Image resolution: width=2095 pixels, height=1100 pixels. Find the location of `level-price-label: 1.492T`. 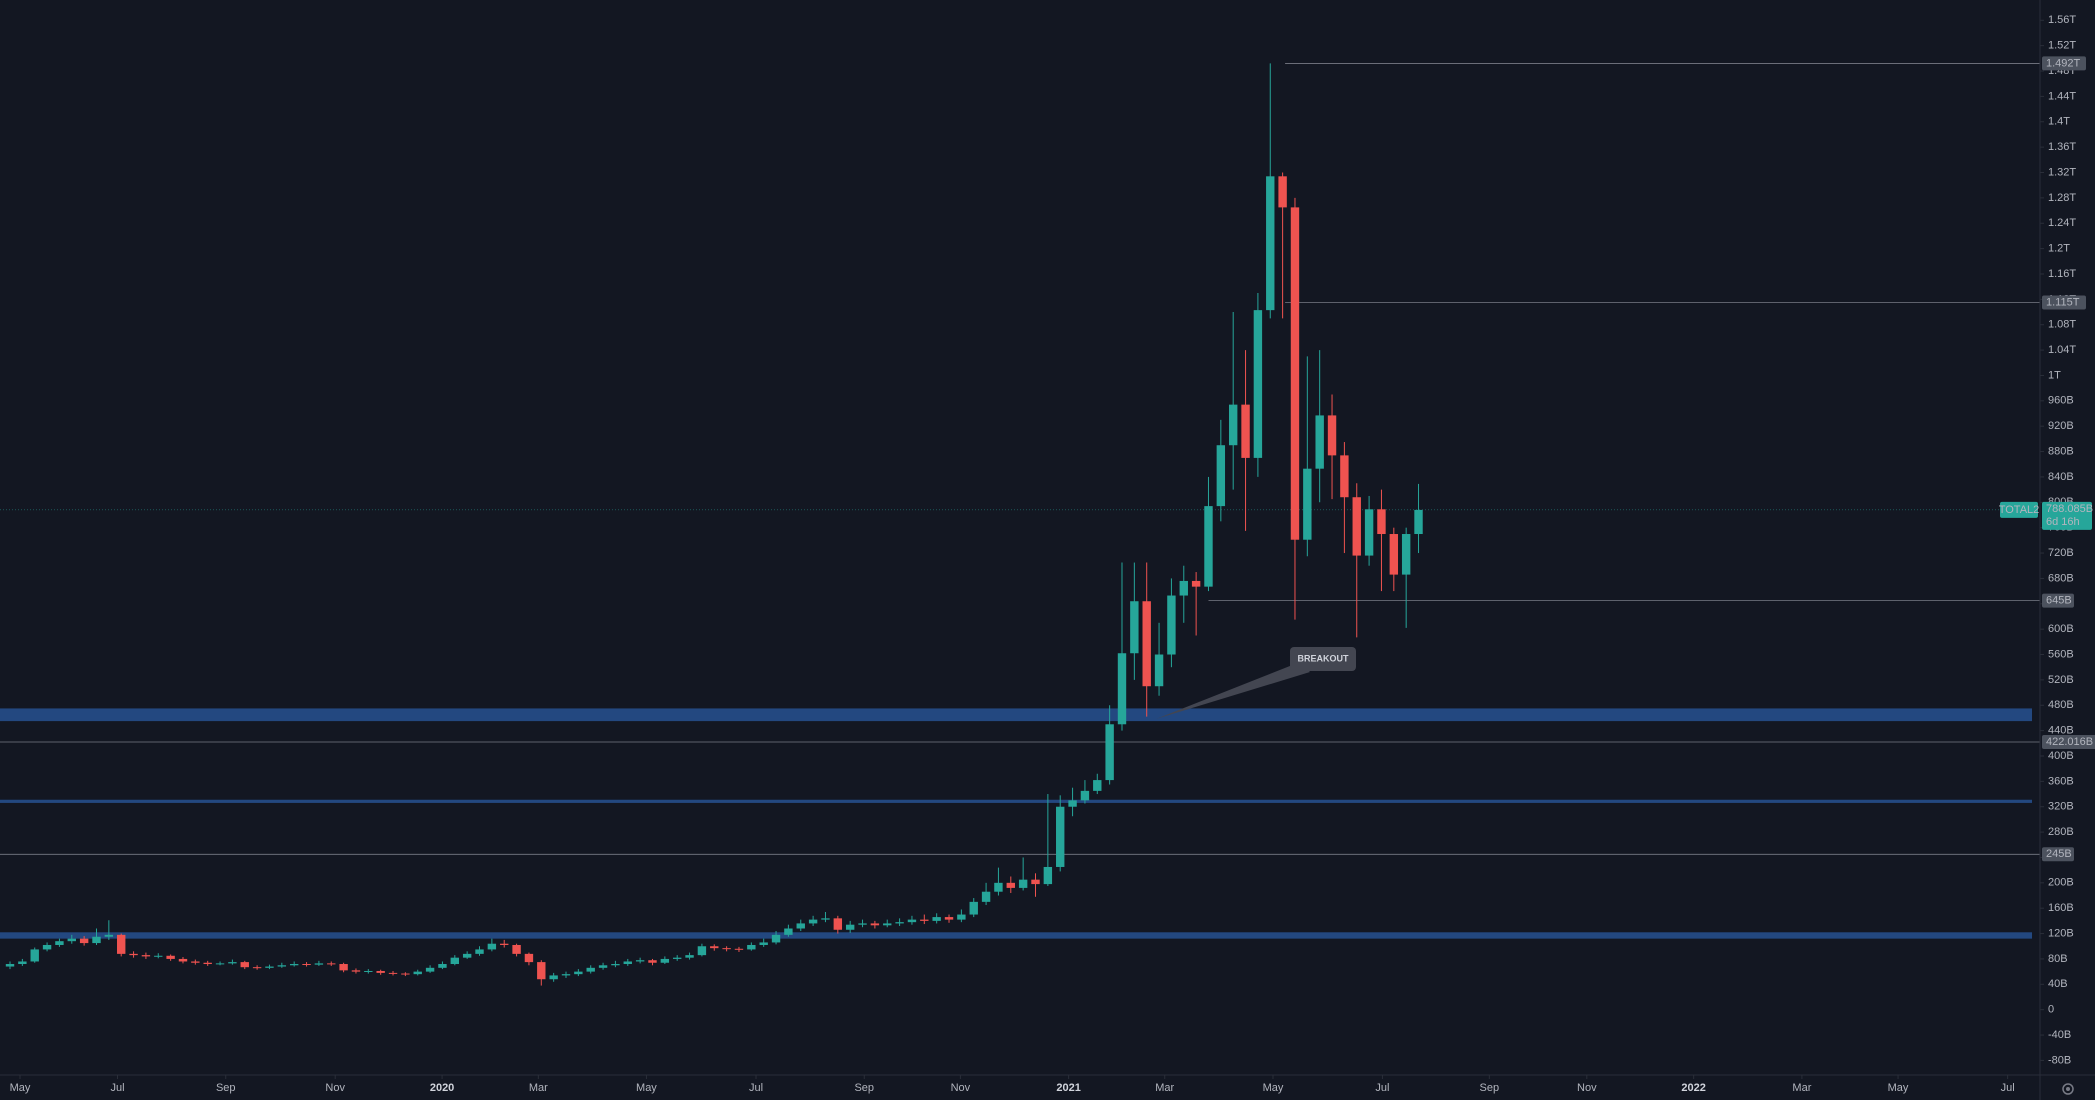

level-price-label: 1.492T is located at coordinates (2063, 63).